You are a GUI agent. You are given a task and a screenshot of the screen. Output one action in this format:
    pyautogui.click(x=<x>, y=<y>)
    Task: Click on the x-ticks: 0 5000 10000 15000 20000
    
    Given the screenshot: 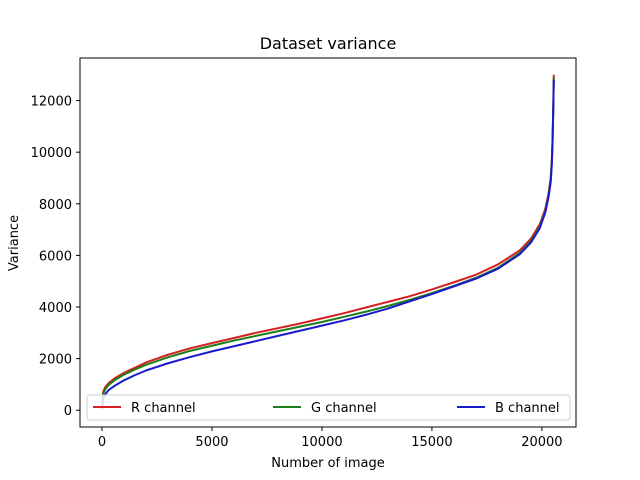 What is the action you would take?
    pyautogui.click(x=330, y=438)
    